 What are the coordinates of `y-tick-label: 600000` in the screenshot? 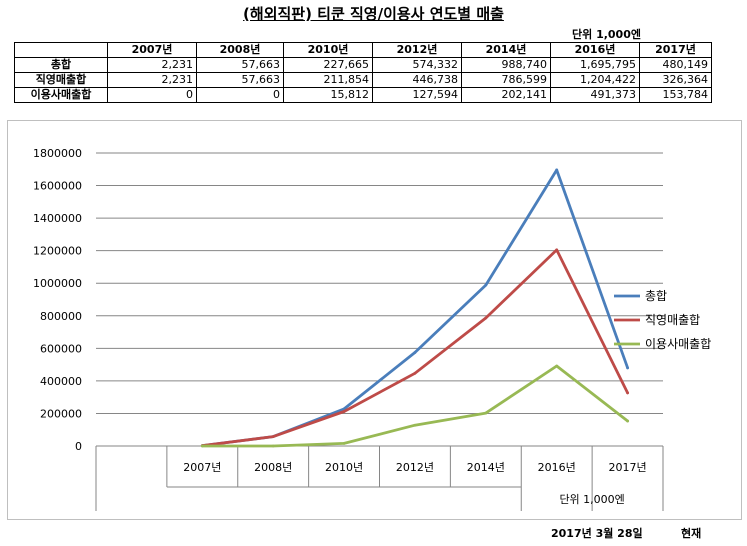 It's located at (61, 348).